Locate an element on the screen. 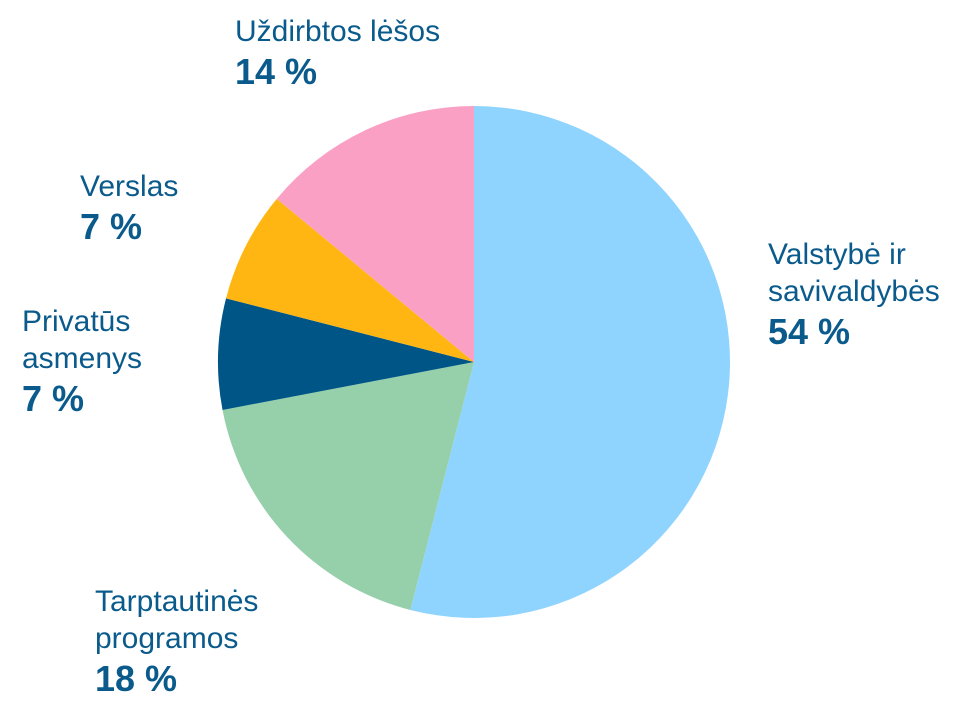 Image resolution: width=976 pixels, height=709 pixels. category-label: Verslas is located at coordinates (129, 186).